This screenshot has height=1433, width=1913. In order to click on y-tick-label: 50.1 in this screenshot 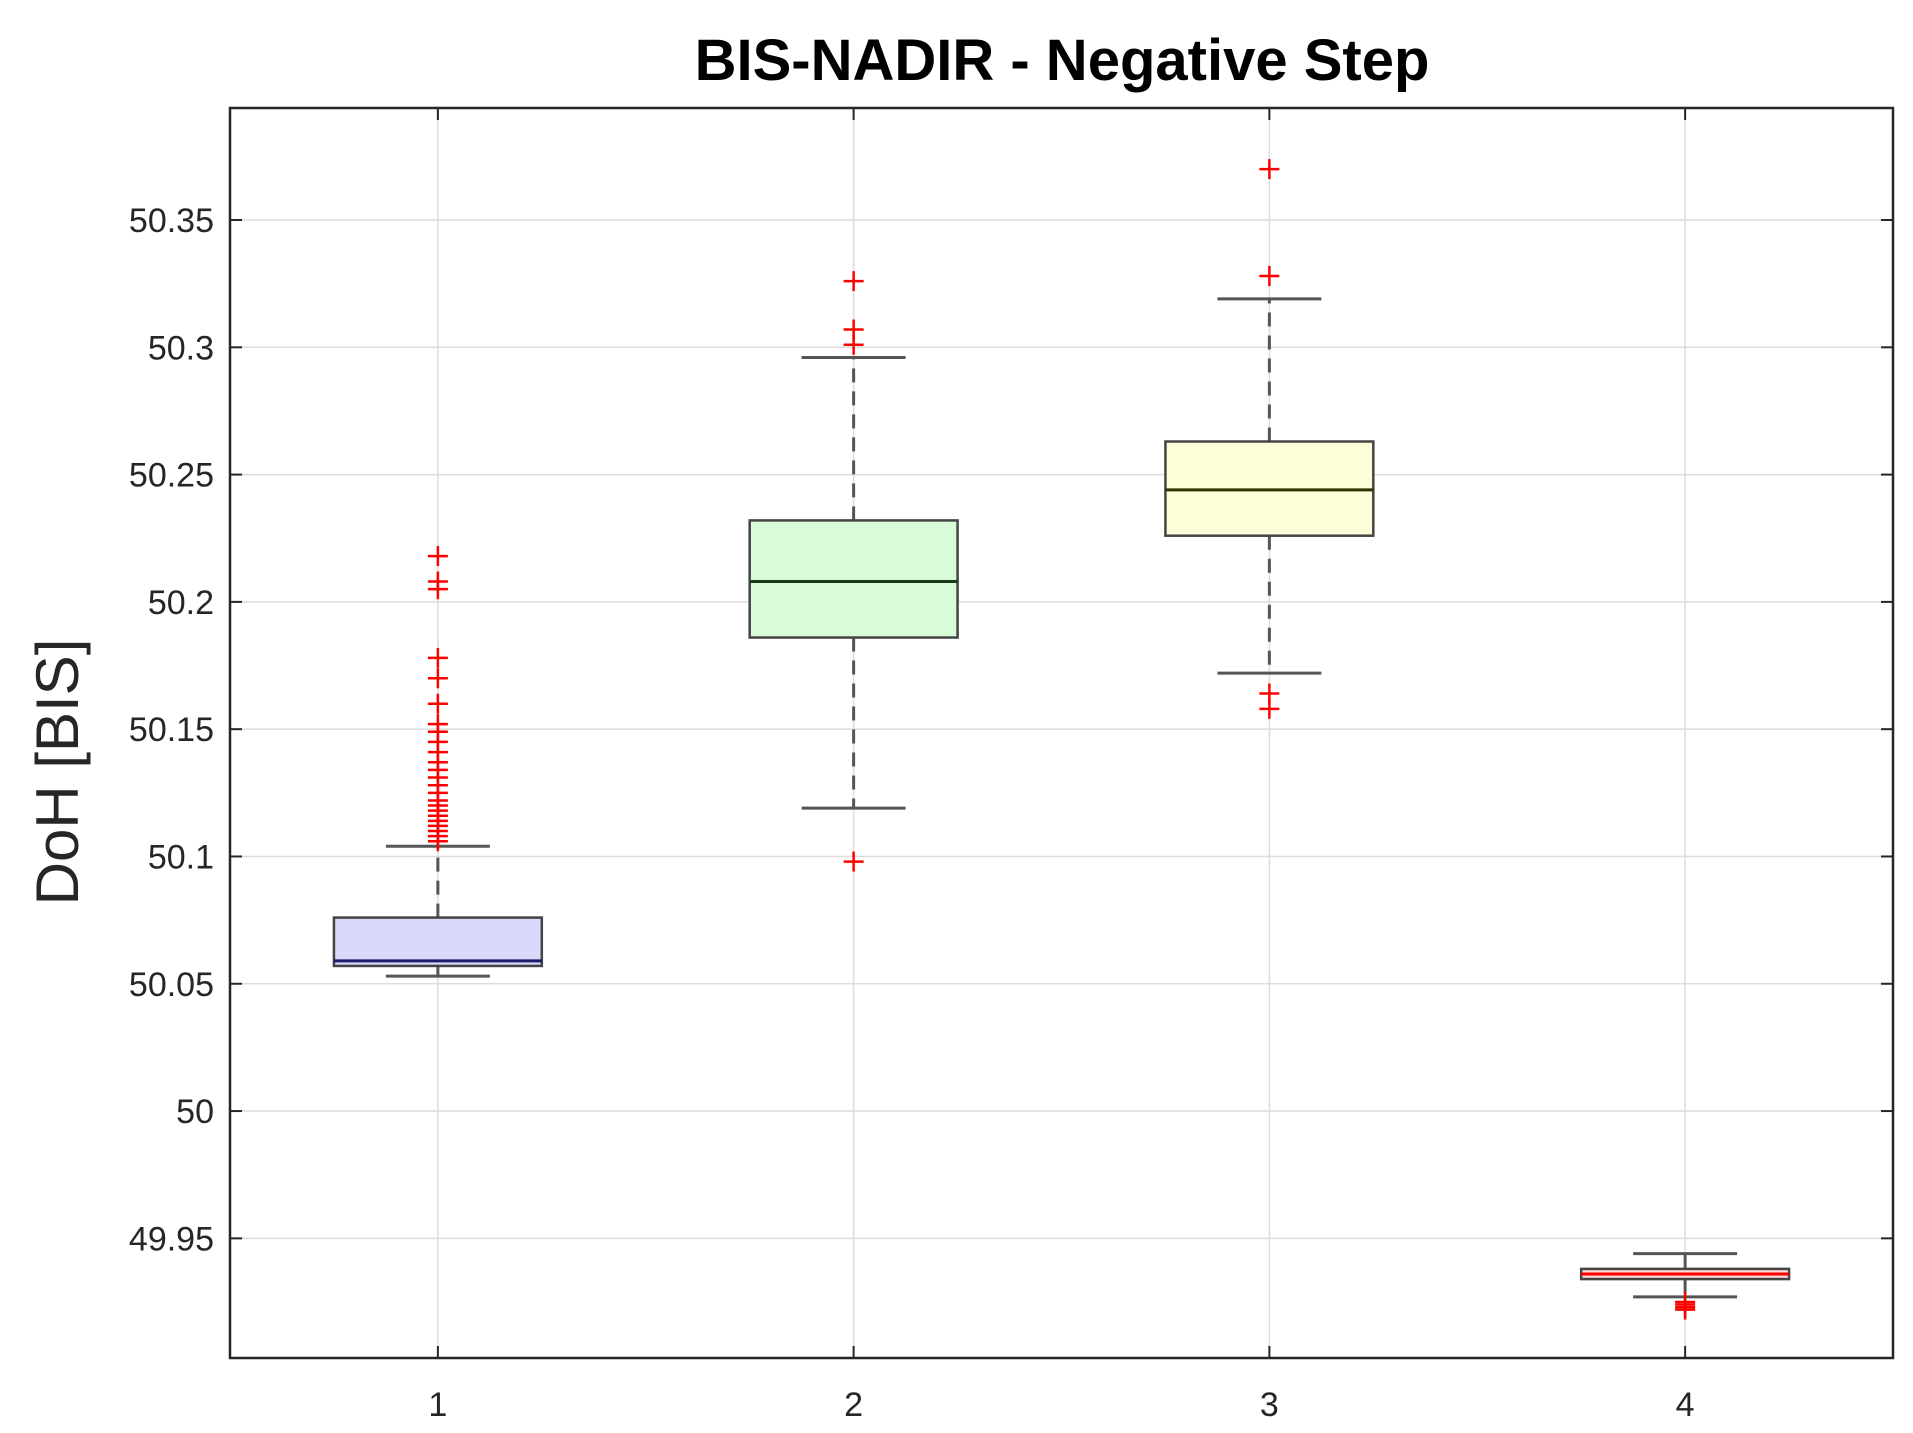, I will do `click(181, 857)`.